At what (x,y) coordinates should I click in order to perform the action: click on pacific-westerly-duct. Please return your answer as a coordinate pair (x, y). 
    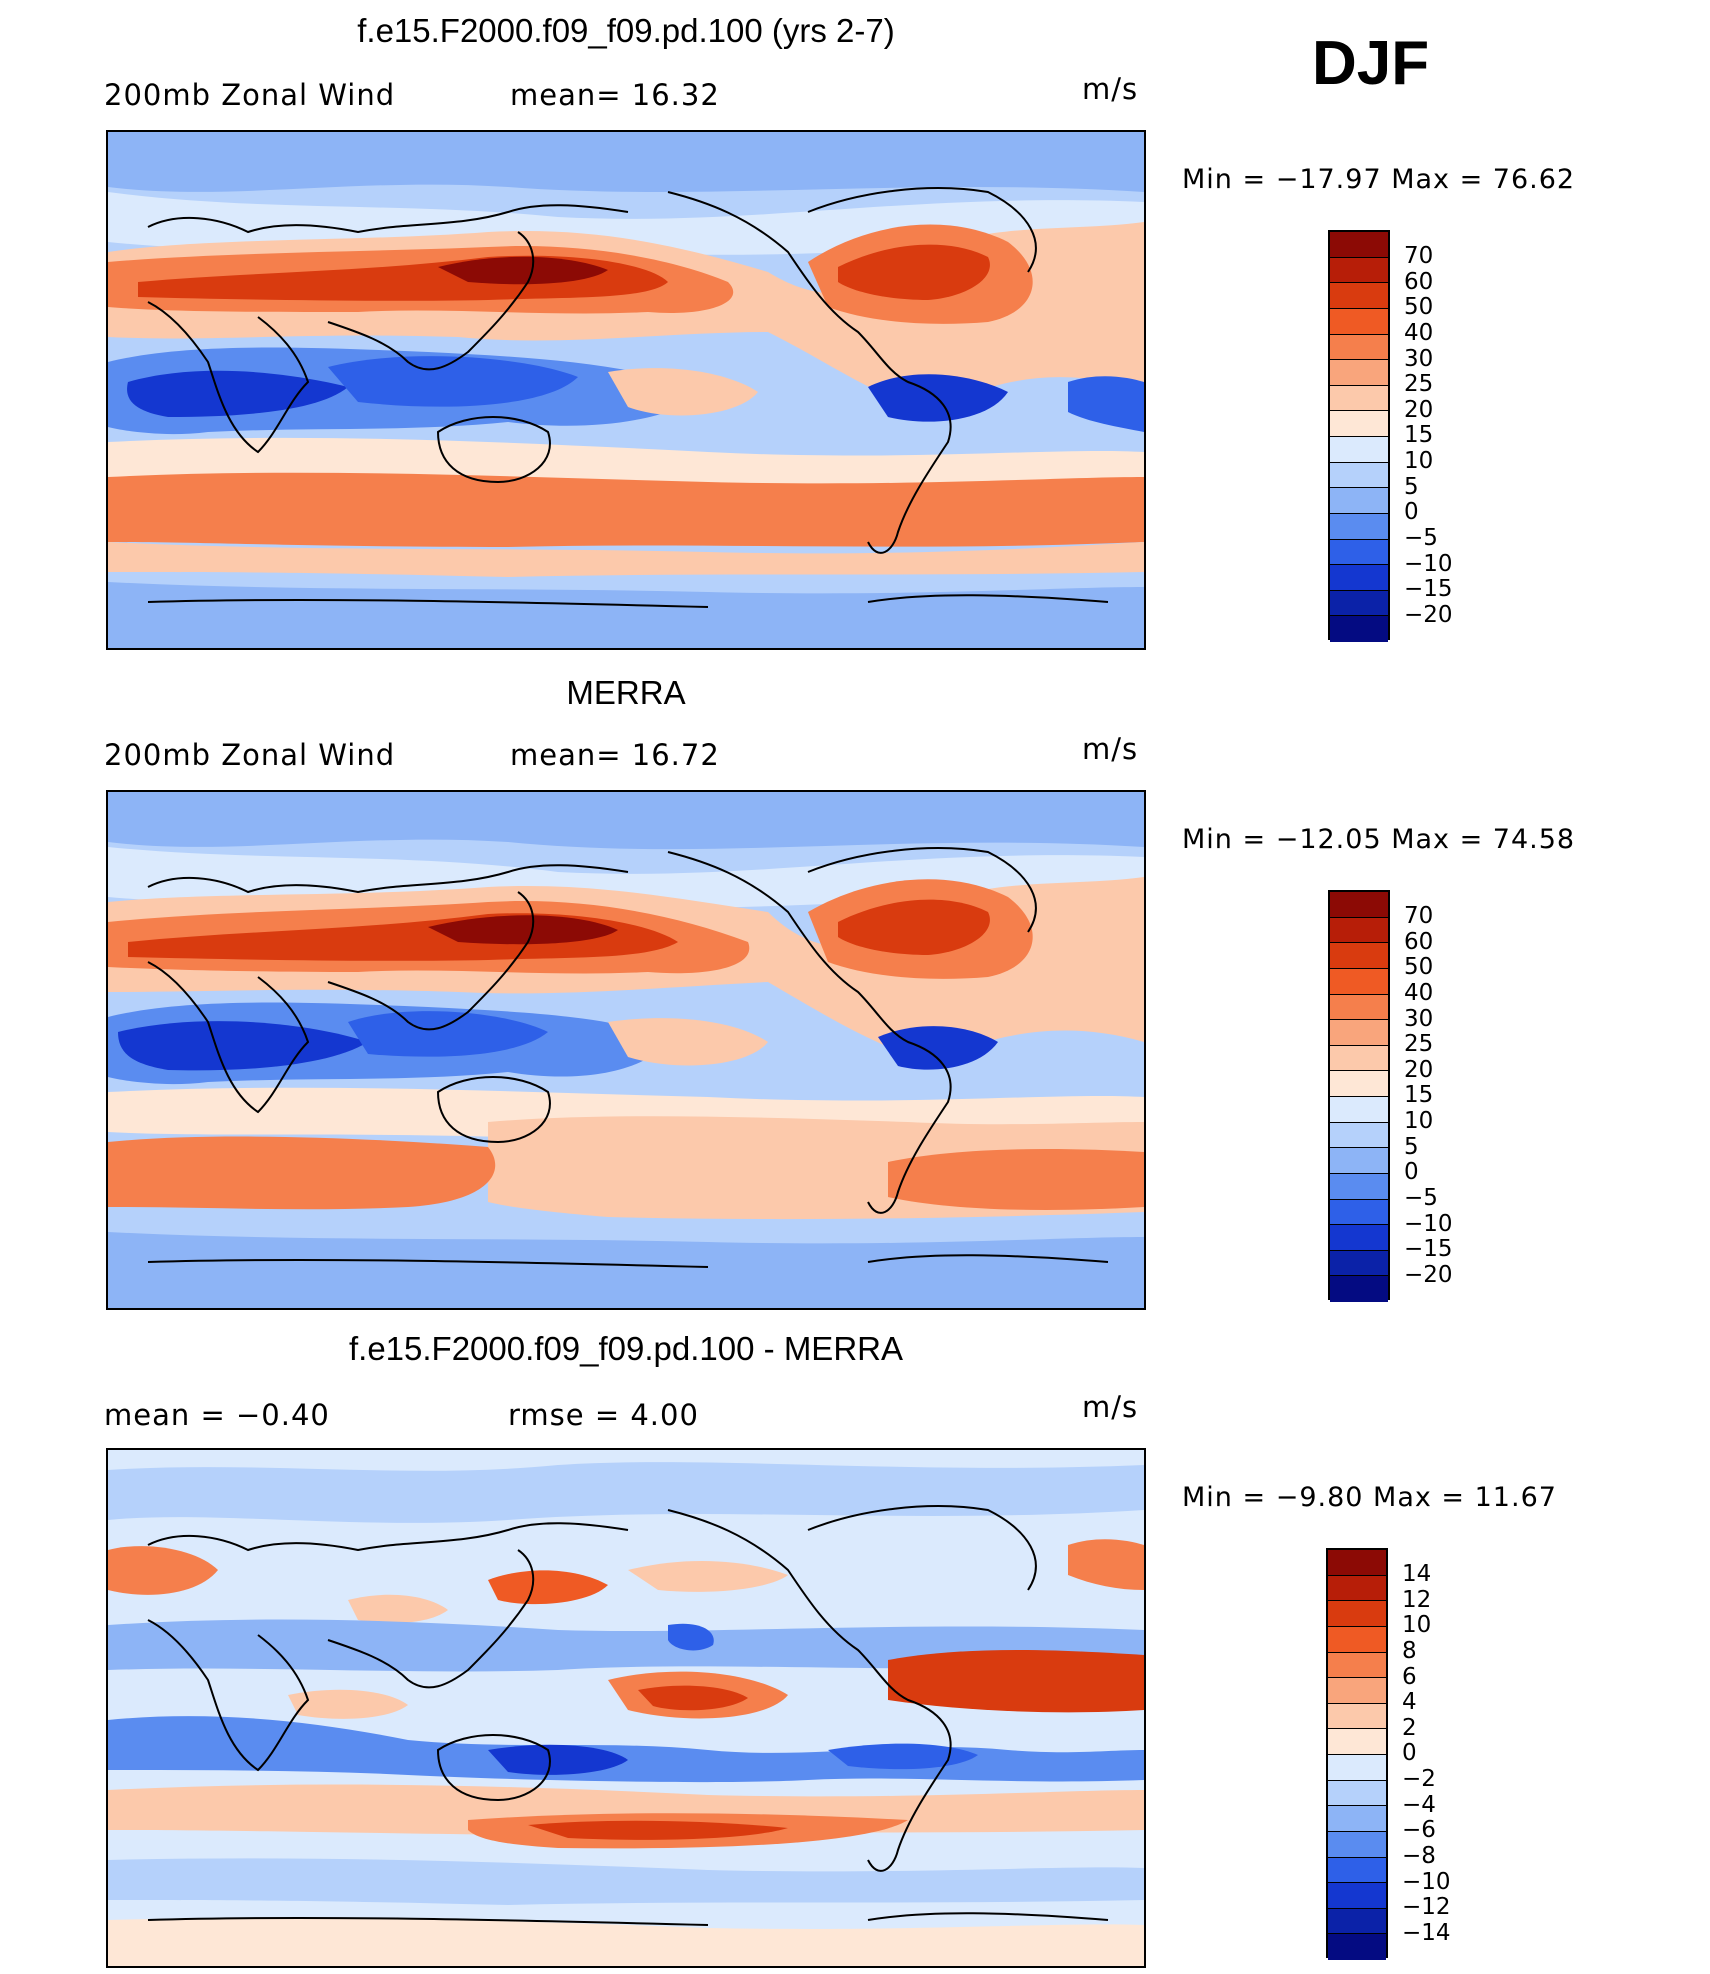
    Looking at the image, I should click on (683, 392).